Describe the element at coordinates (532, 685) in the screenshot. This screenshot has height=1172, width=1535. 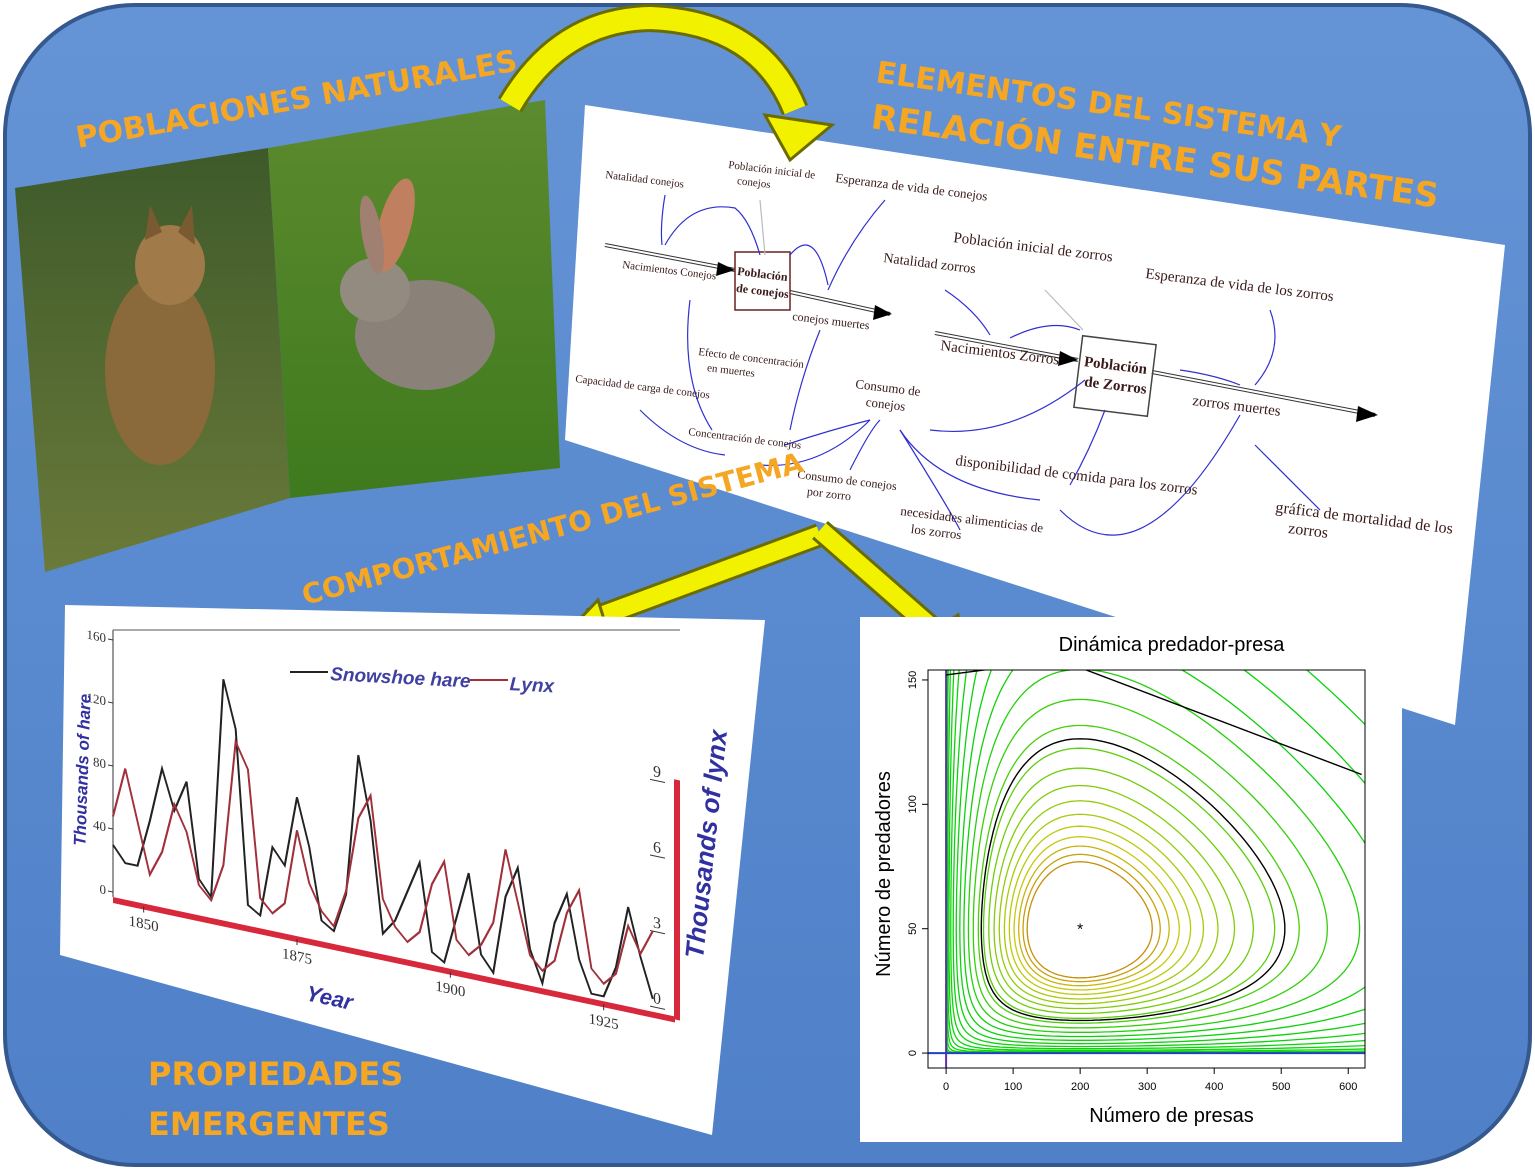
I see `legend-label: Lynx` at that location.